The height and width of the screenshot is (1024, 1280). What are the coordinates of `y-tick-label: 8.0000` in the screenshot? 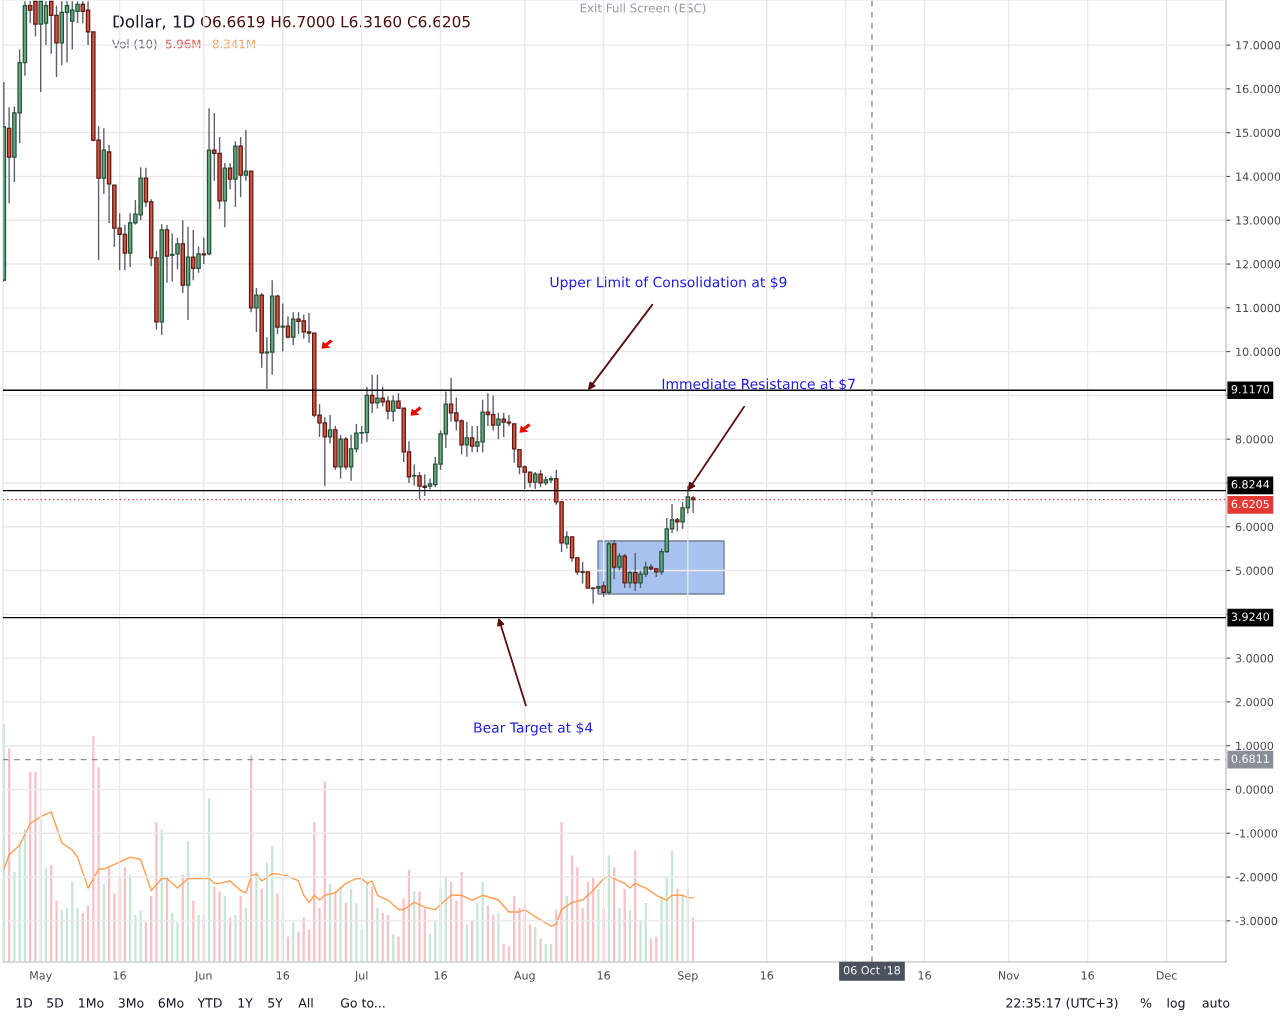 It's located at (1254, 439).